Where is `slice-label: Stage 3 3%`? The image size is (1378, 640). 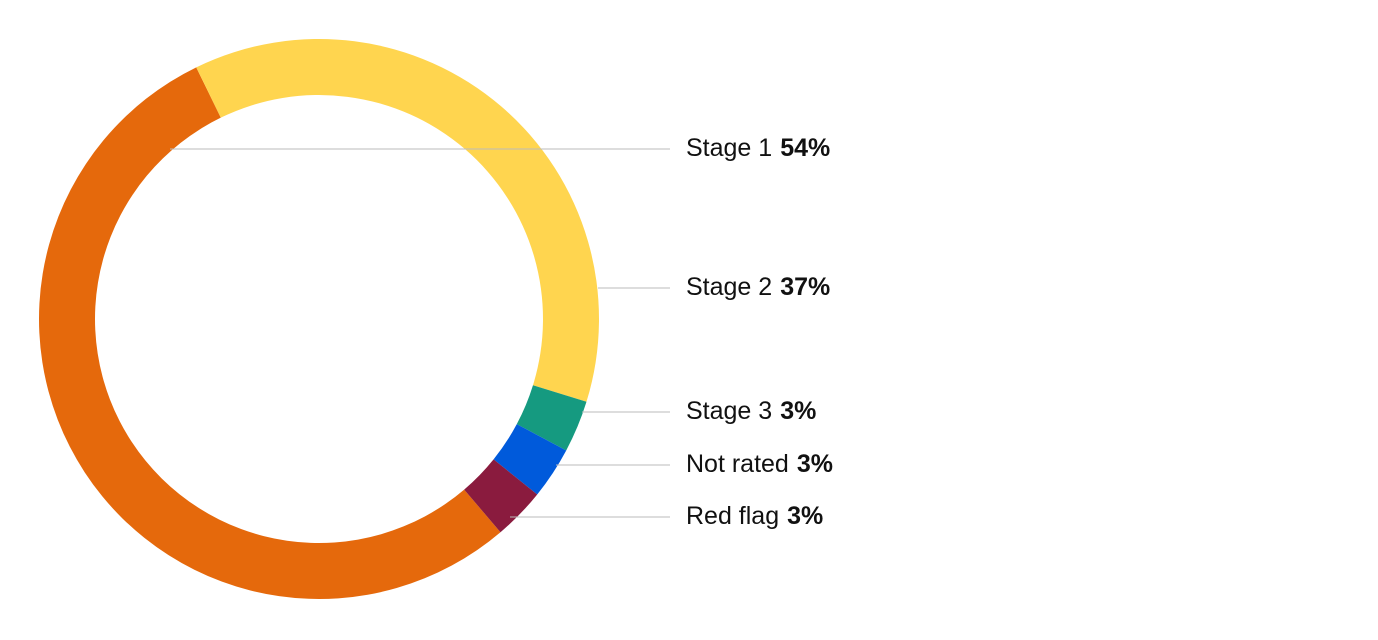
slice-label: Stage 3 3% is located at coordinates (751, 411).